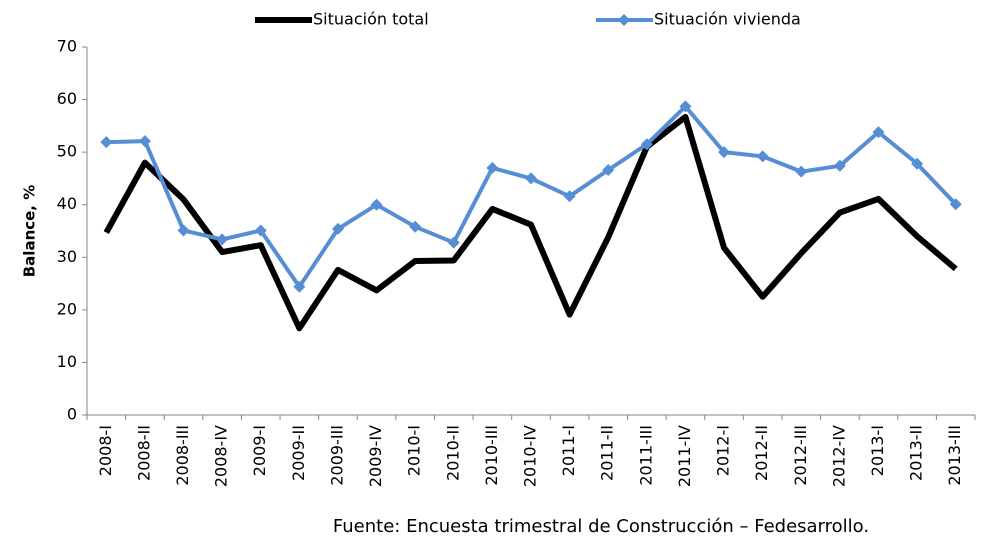 The image size is (981, 547). Describe the element at coordinates (452, 453) in the screenshot. I see `x-tick-label: 2010-II` at that location.